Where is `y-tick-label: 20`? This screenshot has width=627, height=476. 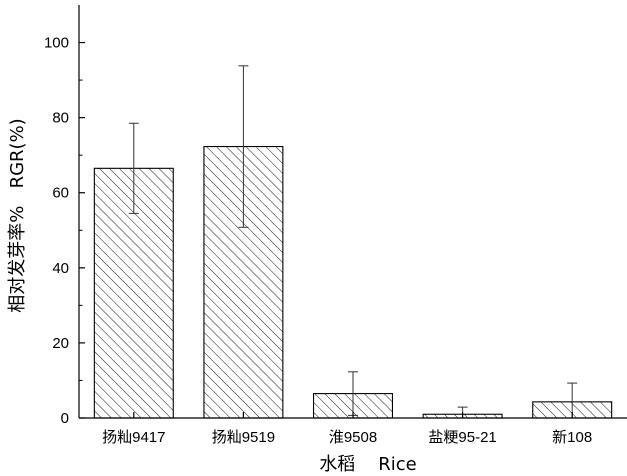
y-tick-label: 20 is located at coordinates (60, 343).